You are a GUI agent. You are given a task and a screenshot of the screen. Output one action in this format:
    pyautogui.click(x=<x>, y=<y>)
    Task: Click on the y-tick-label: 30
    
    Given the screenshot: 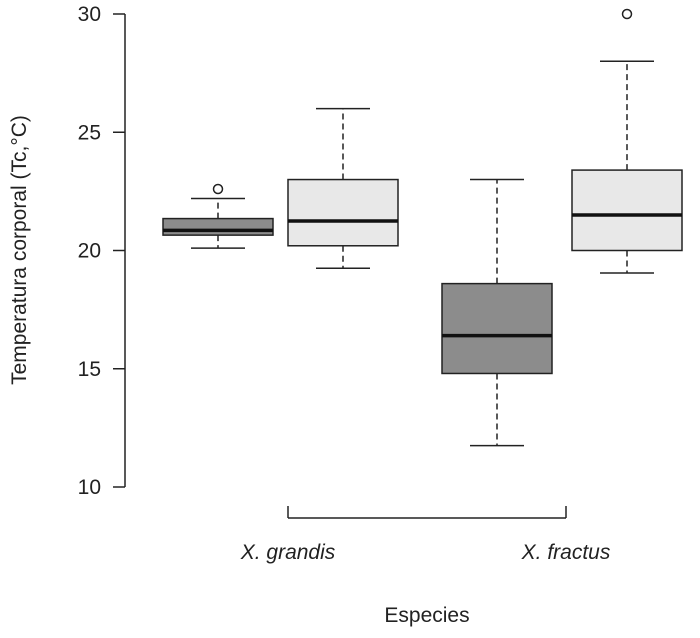 What is the action you would take?
    pyautogui.click(x=89, y=14)
    